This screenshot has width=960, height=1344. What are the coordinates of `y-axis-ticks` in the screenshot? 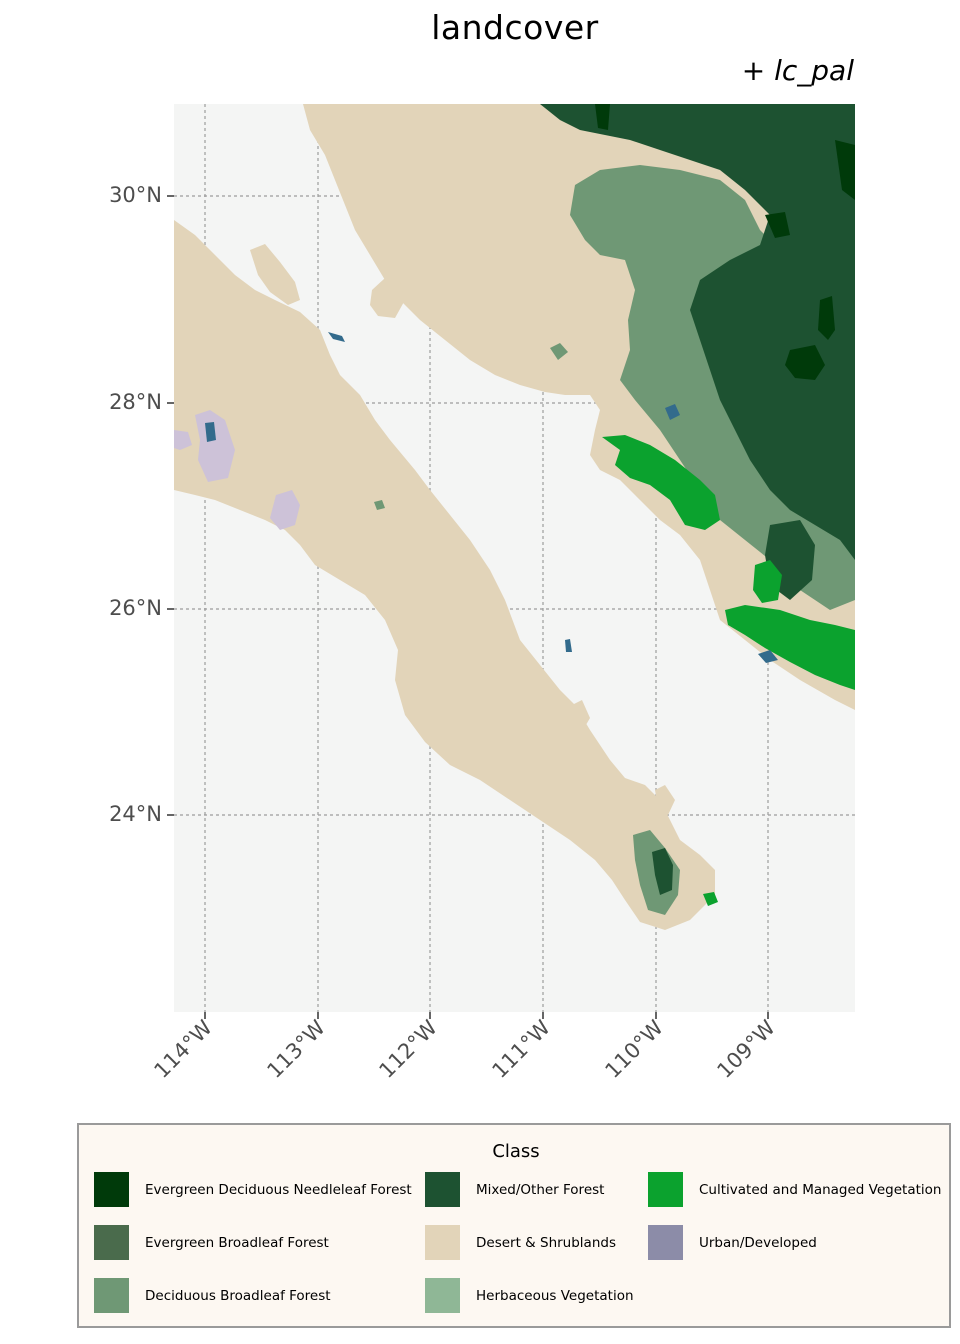 It's located at (170, 505).